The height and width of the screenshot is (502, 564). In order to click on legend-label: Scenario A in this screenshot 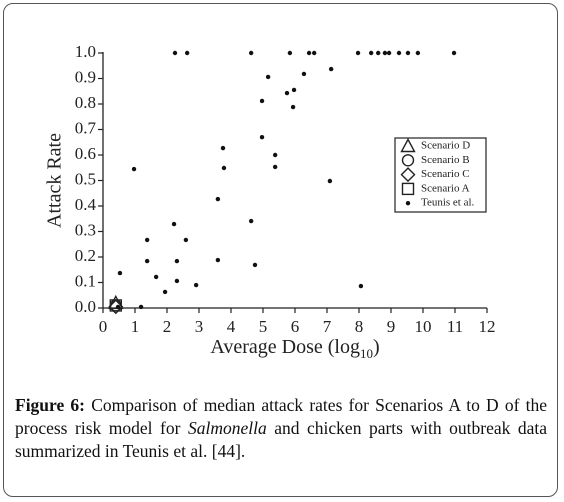, I will do `click(445, 188)`.